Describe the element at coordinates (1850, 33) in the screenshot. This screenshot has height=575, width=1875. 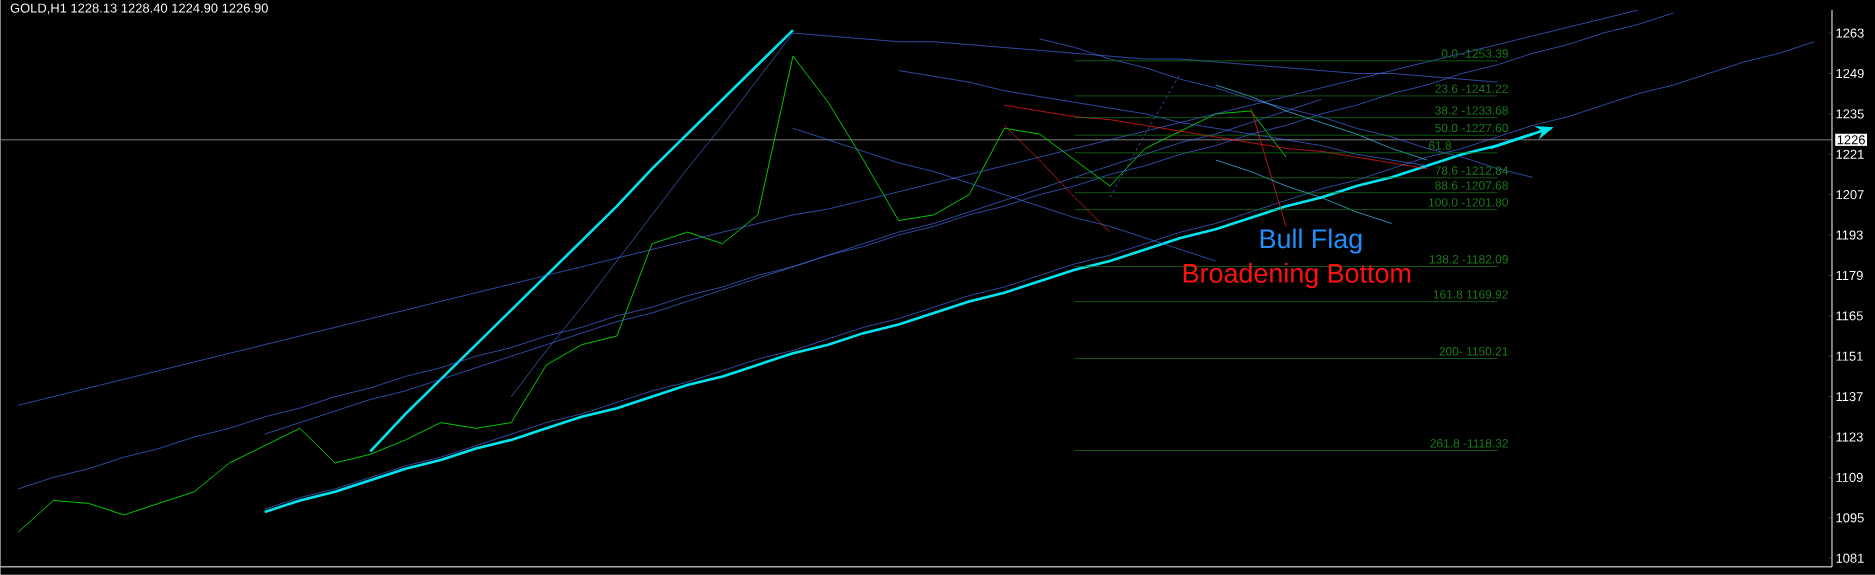
I see `y-tick-label: 1263` at that location.